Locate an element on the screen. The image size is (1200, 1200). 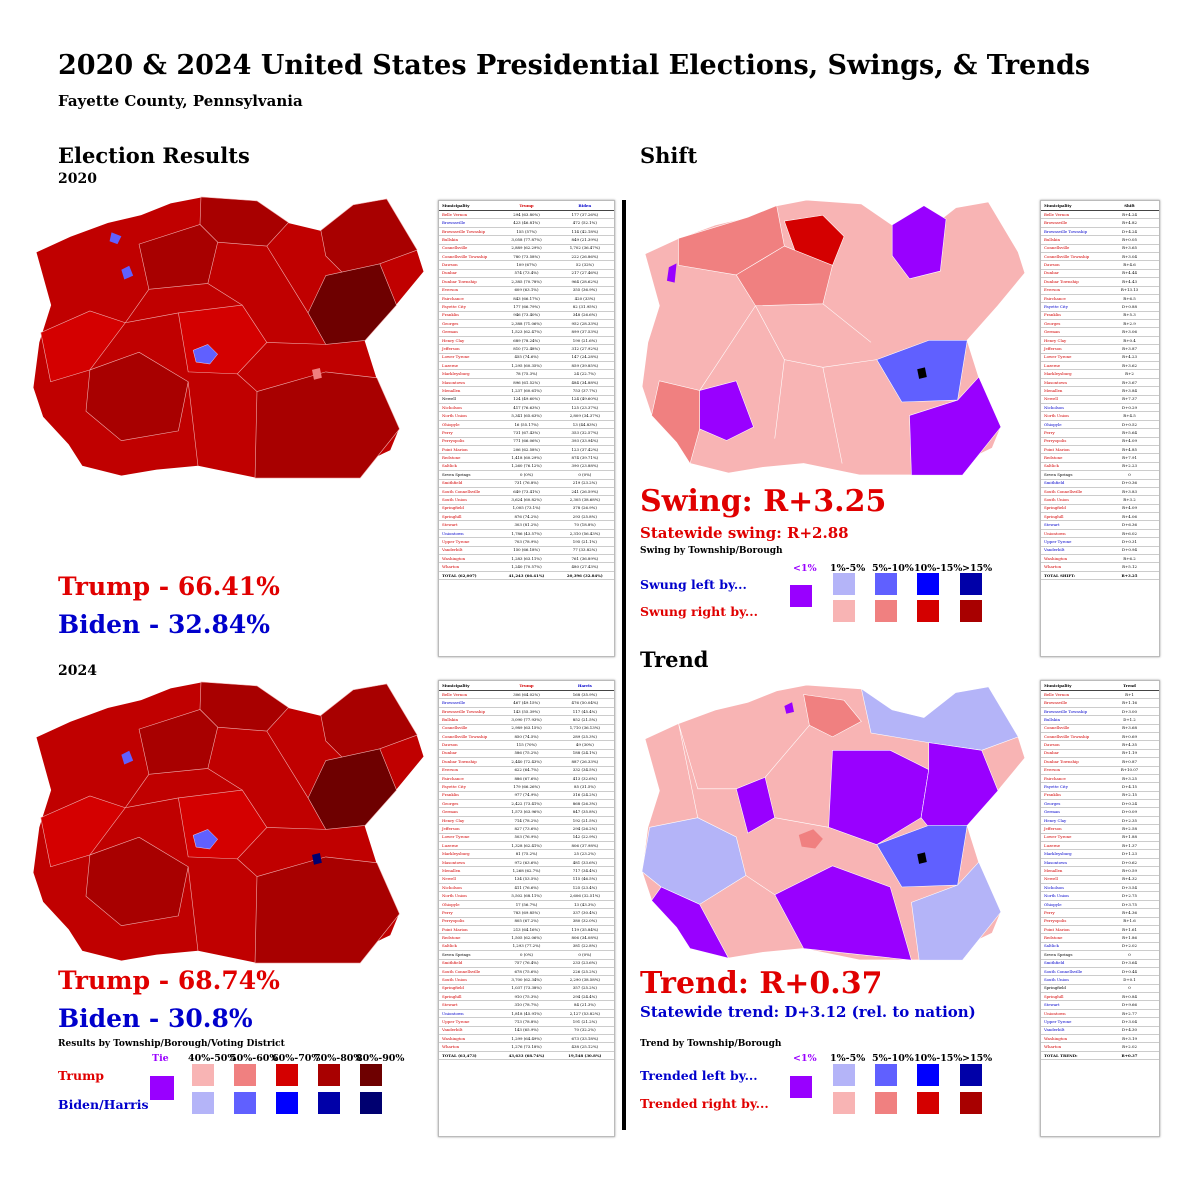
fayette-city-district is located at coordinates (127, 757).